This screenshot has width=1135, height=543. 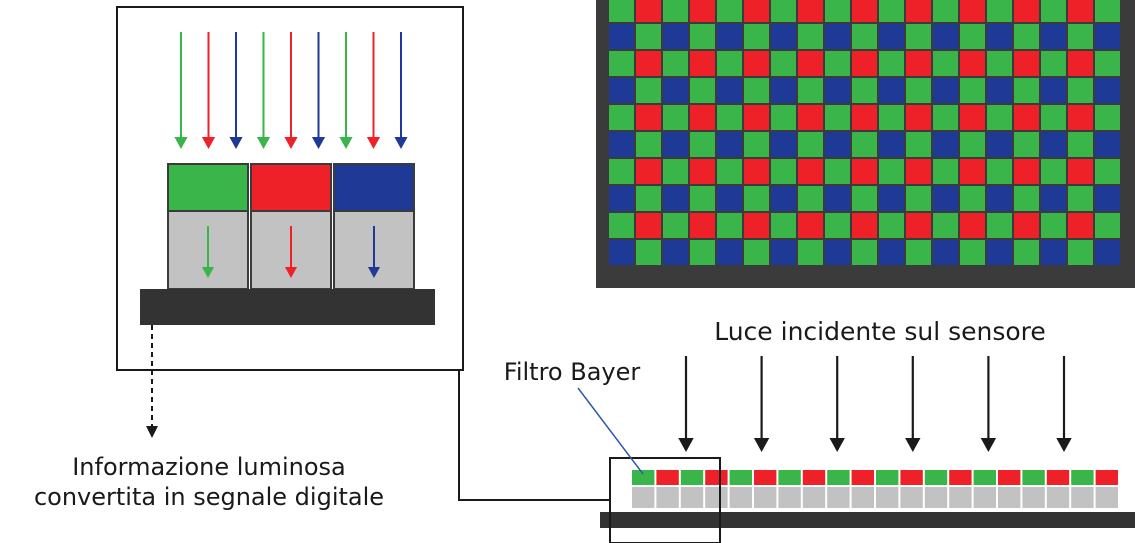 I want to click on incident-light-arrows, so click(x=875, y=404).